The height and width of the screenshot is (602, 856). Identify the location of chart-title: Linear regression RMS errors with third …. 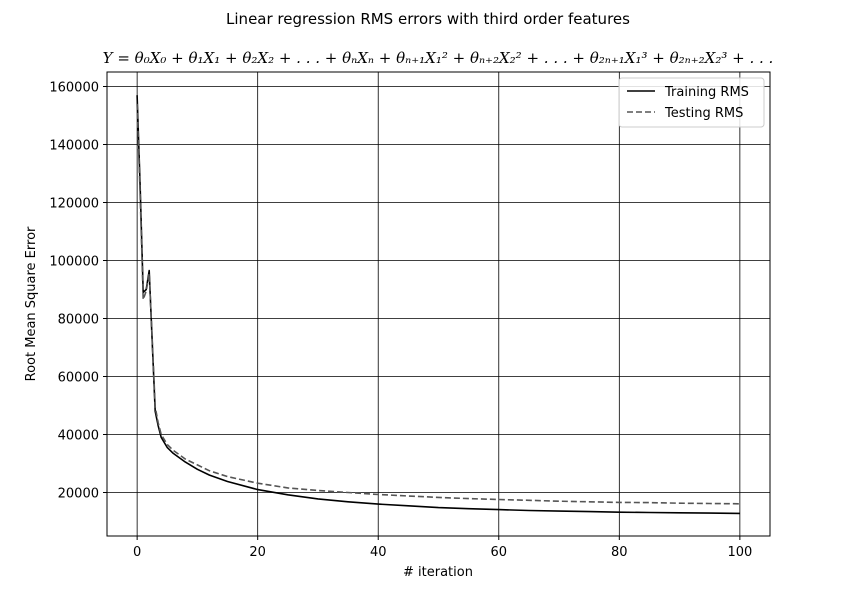
(428, 19).